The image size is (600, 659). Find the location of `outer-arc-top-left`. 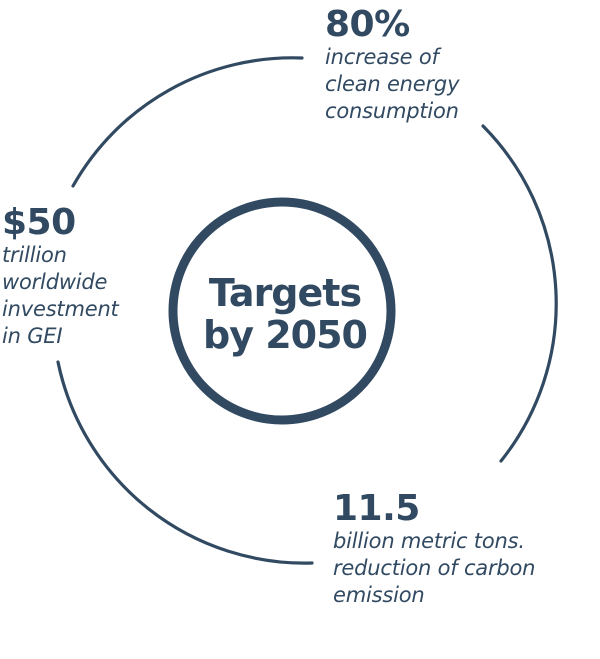

outer-arc-top-left is located at coordinates (187, 122).